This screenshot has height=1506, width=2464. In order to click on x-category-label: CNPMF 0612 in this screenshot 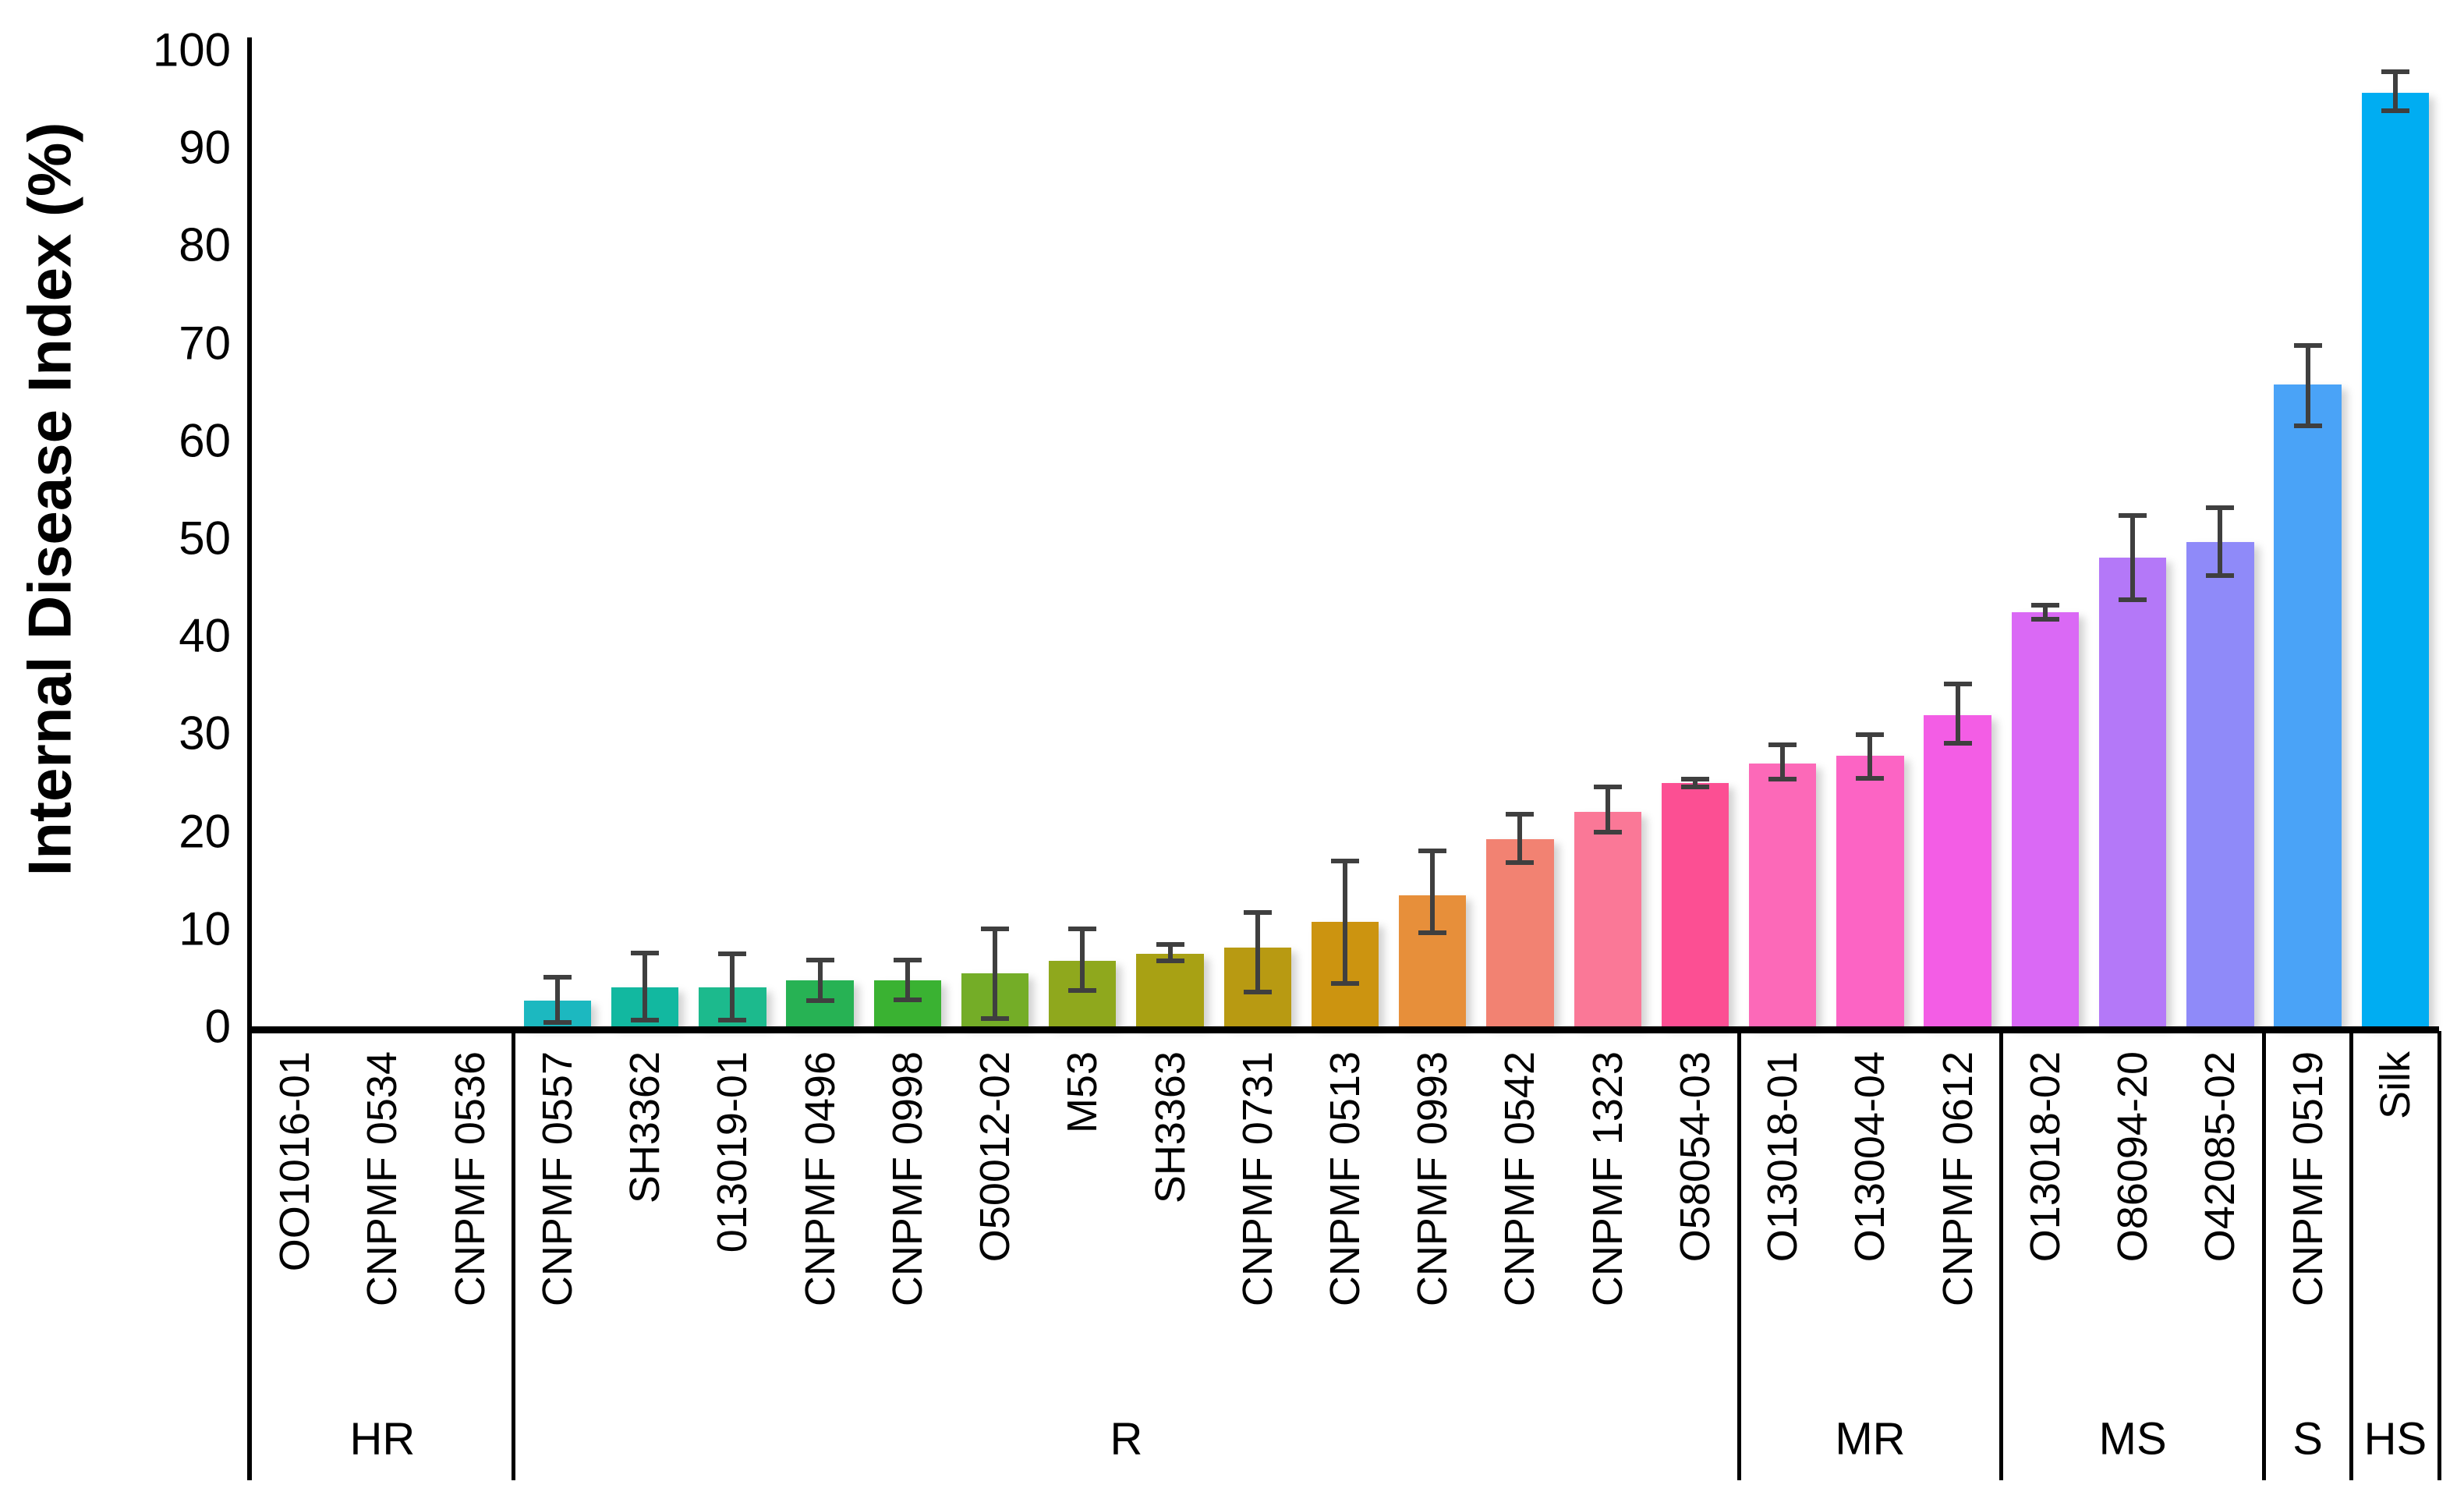, I will do `click(1957, 1179)`.